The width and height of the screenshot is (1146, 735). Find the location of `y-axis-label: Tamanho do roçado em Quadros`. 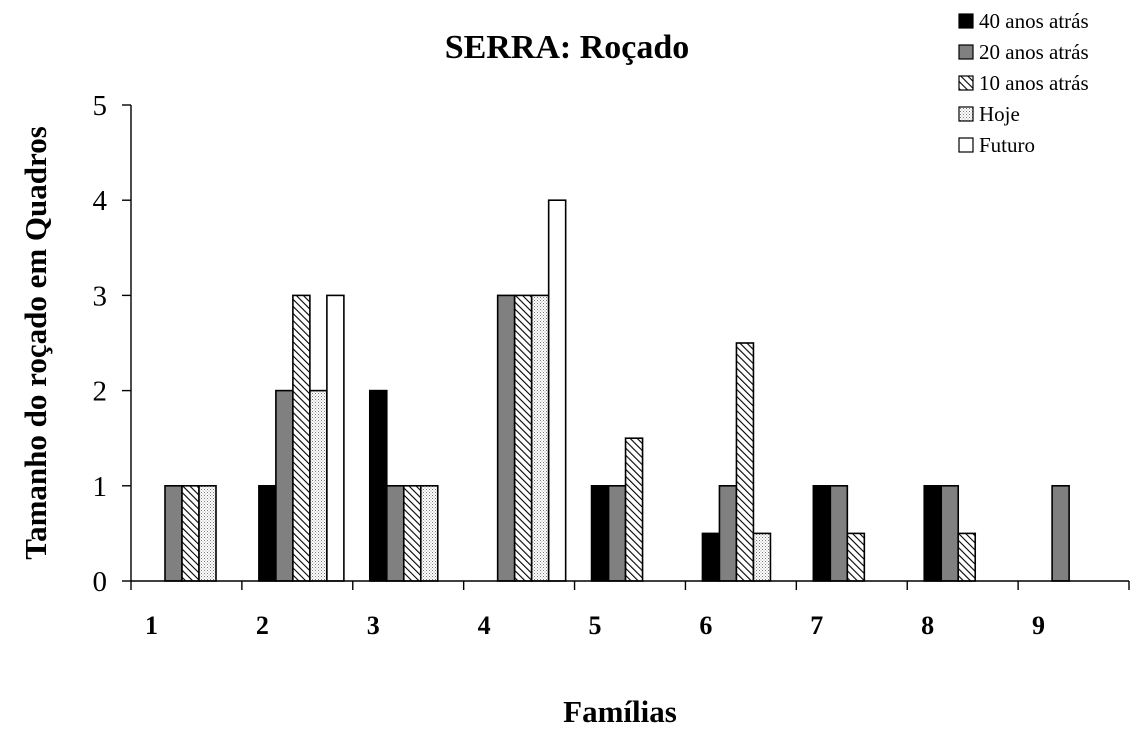

y-axis-label: Tamanho do roçado em Quadros is located at coordinates (35, 343).